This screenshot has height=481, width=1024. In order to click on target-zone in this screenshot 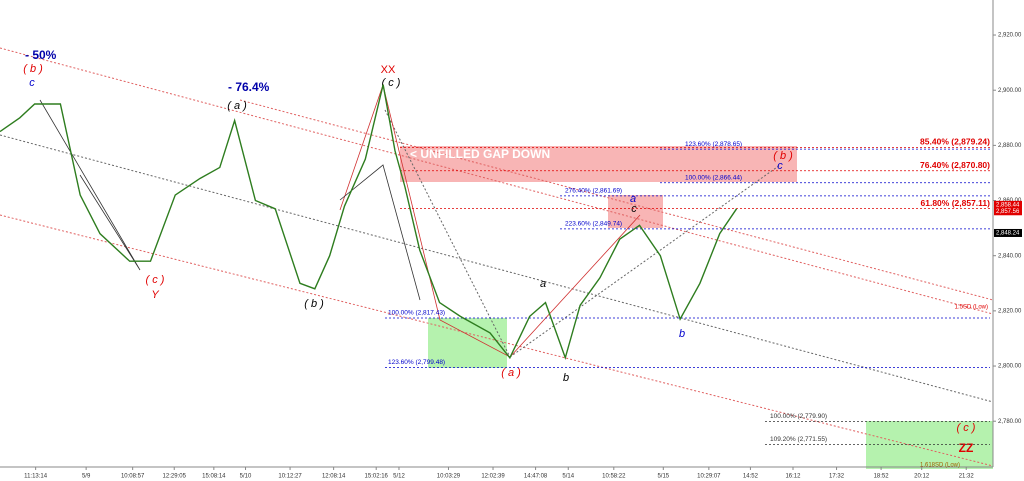, I will do `click(635, 211)`.